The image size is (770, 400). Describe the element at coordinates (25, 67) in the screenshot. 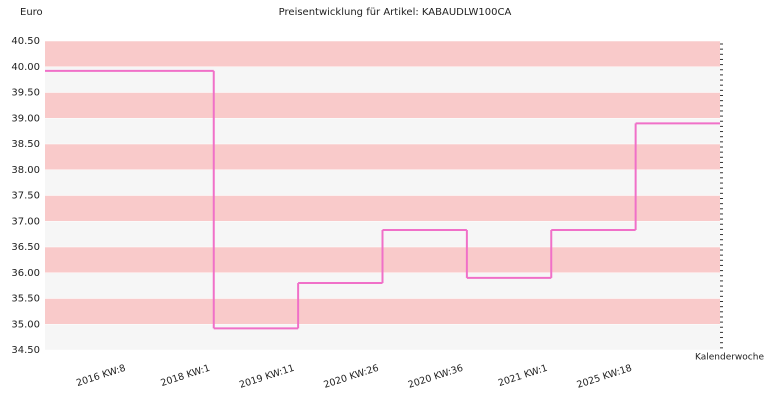

I see `y-tick-label: 40.00` at that location.